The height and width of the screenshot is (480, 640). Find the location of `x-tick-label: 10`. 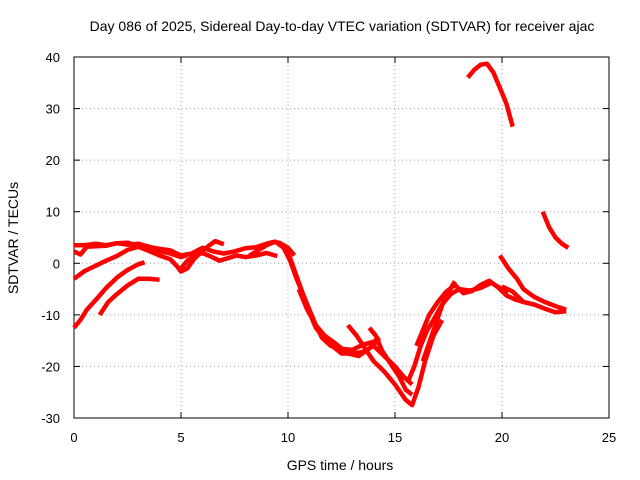

x-tick-label: 10 is located at coordinates (288, 437).